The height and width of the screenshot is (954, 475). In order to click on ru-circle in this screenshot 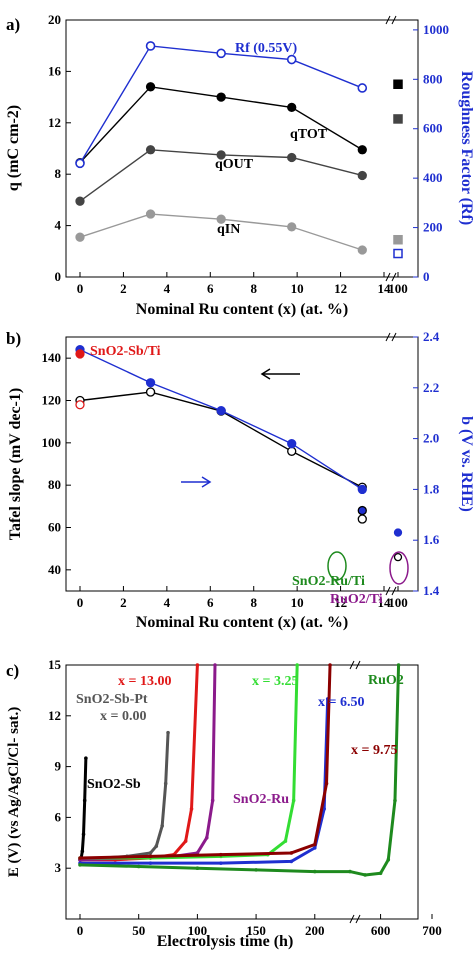, I will do `click(337, 566)`.